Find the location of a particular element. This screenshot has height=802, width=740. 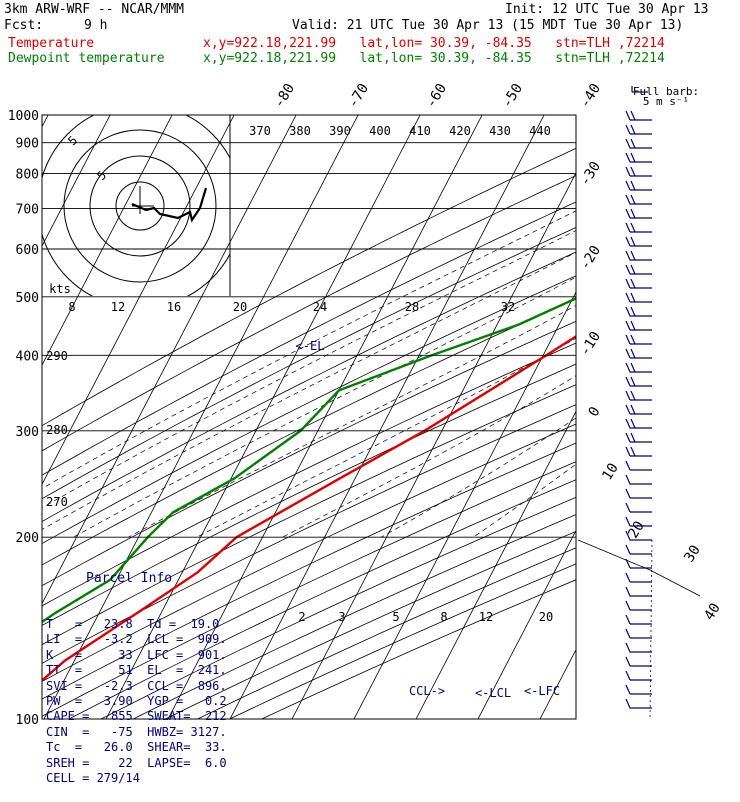

level-annotation: <-LCL is located at coordinates (493, 693).